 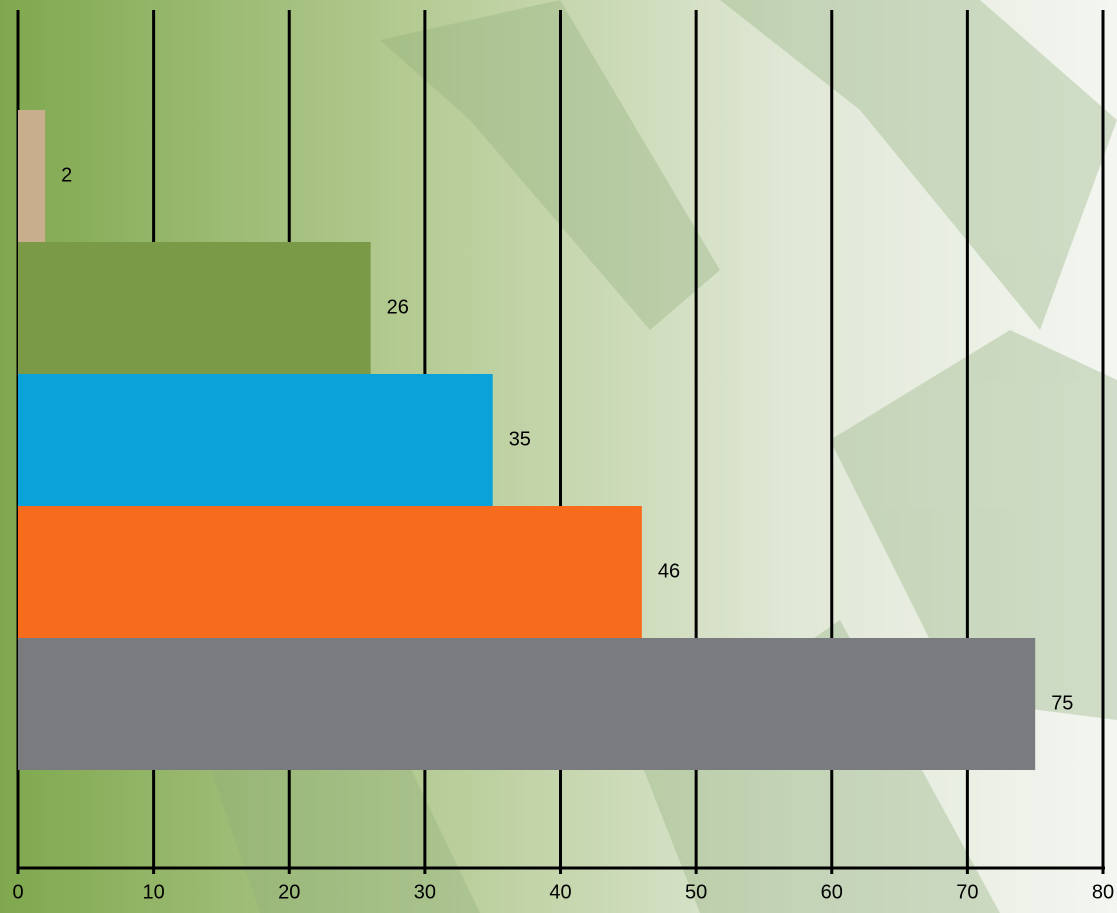 I want to click on data-label: 46, so click(x=669, y=571).